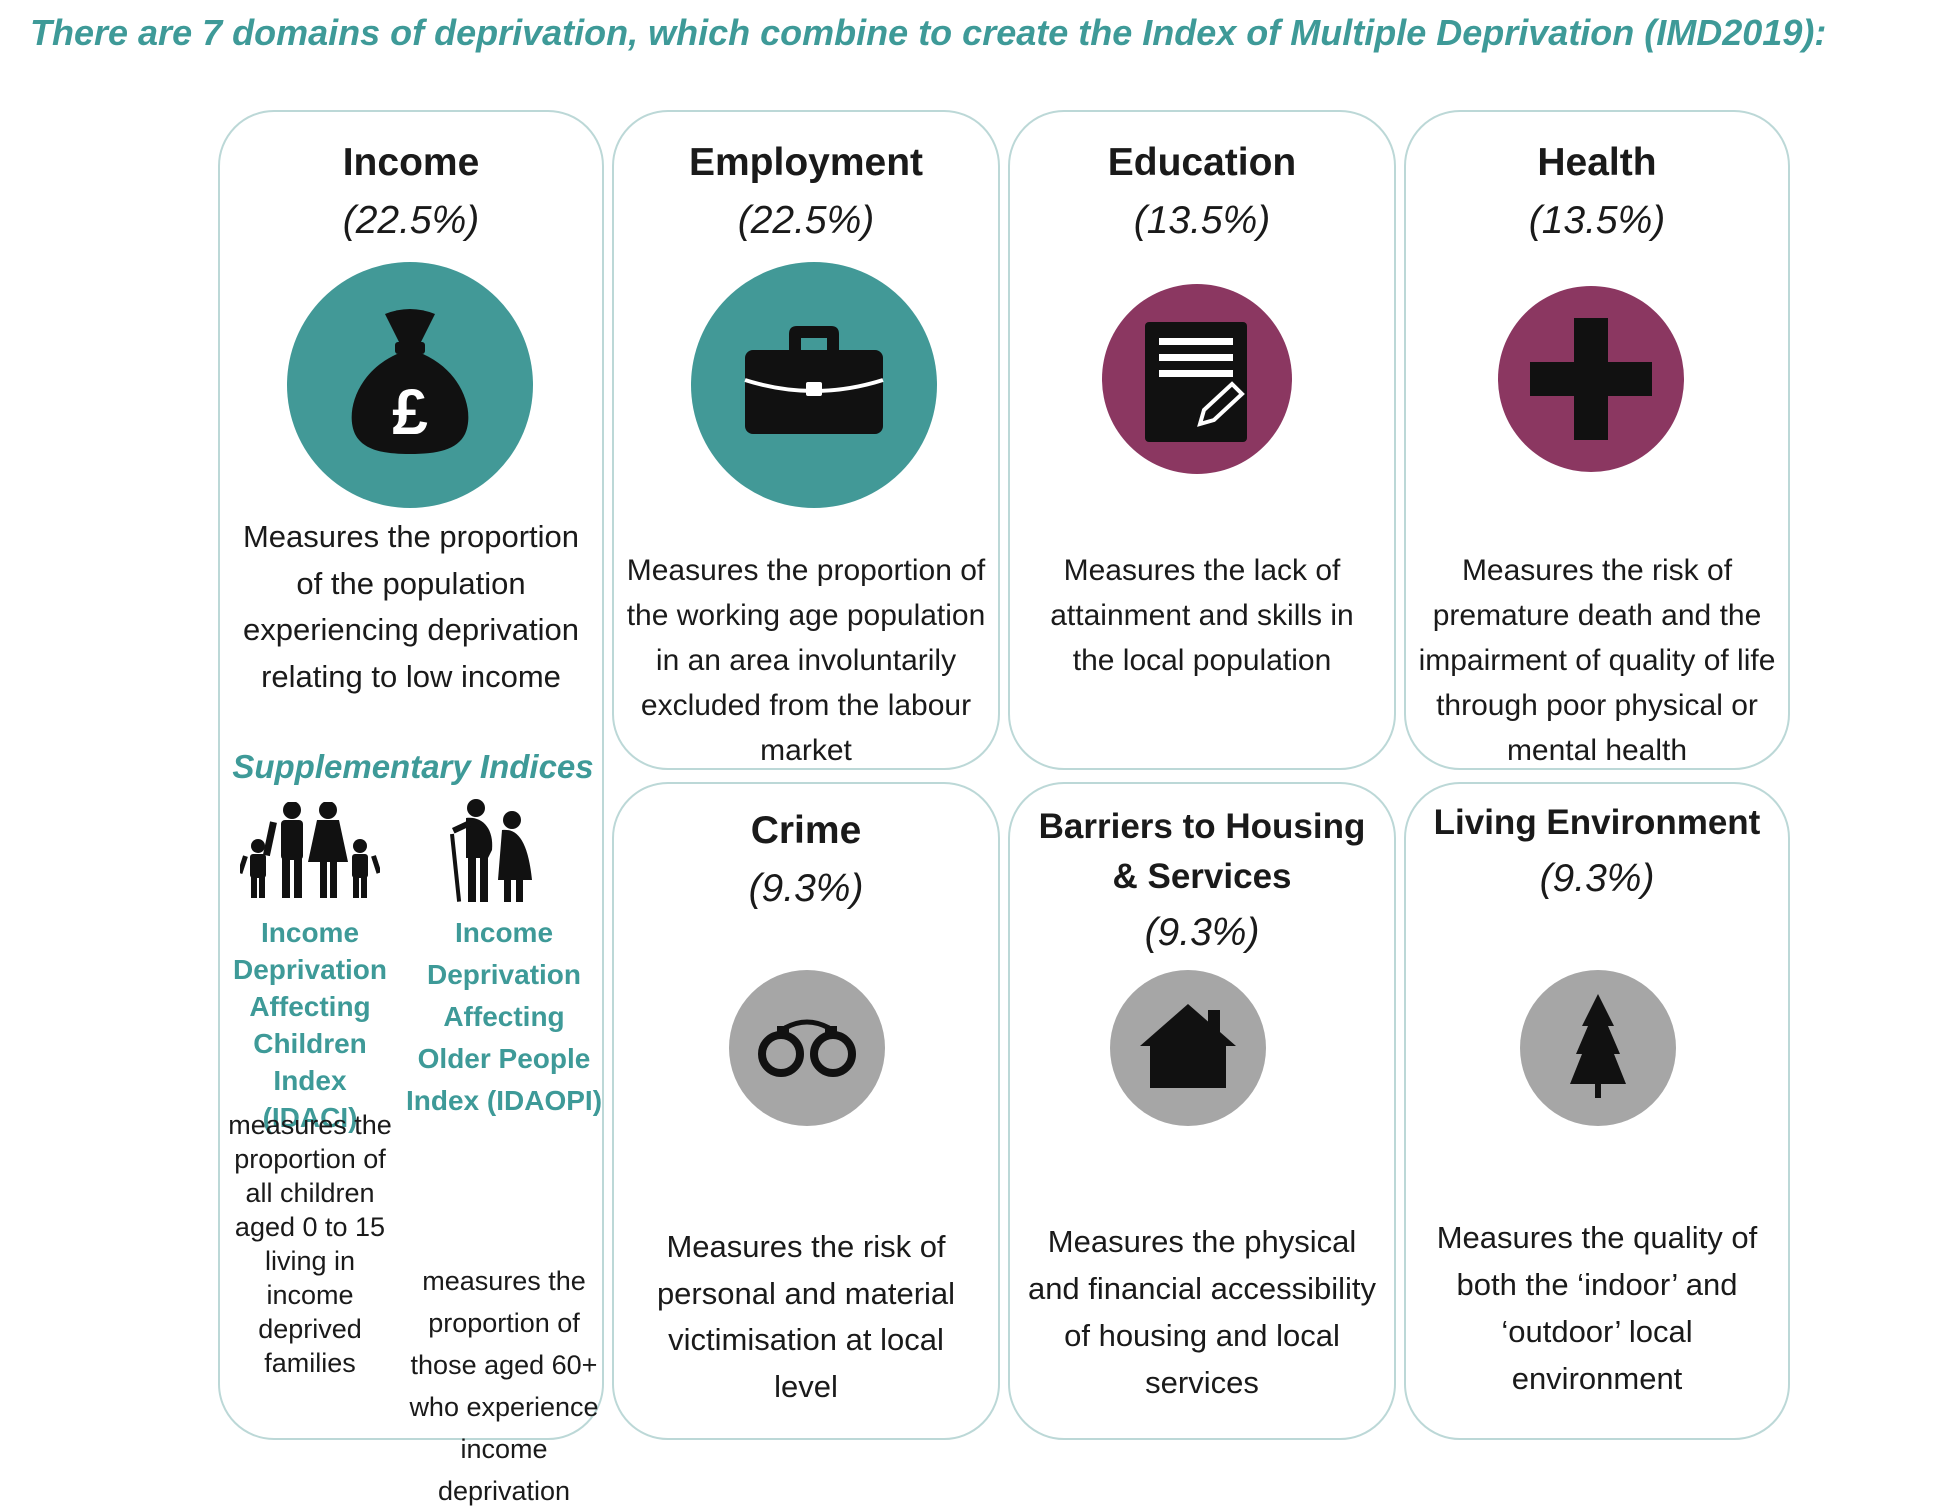 The height and width of the screenshot is (1512, 1949). Describe the element at coordinates (1597, 822) in the screenshot. I see `living-environment-title: Living Environment` at that location.